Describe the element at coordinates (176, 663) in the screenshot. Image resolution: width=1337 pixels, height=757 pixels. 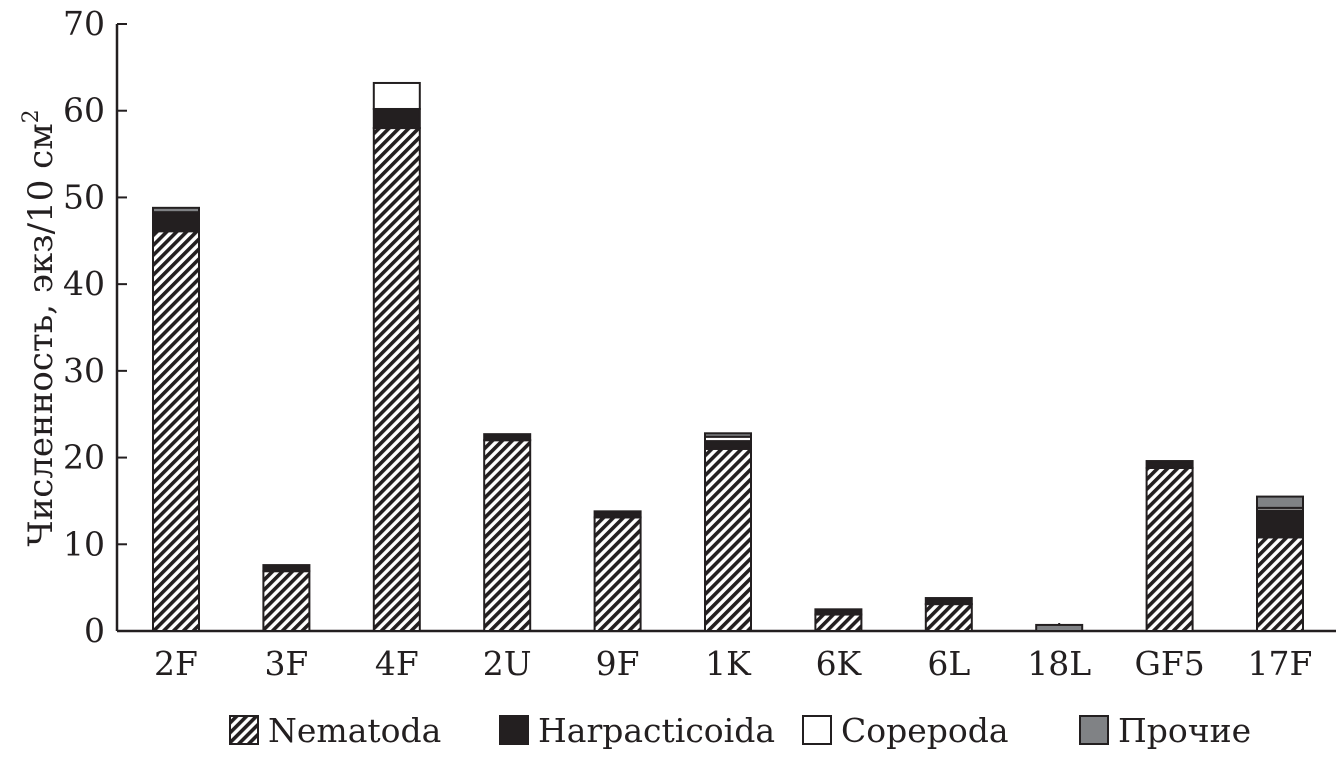
I see `x-tick-label: 2F` at that location.